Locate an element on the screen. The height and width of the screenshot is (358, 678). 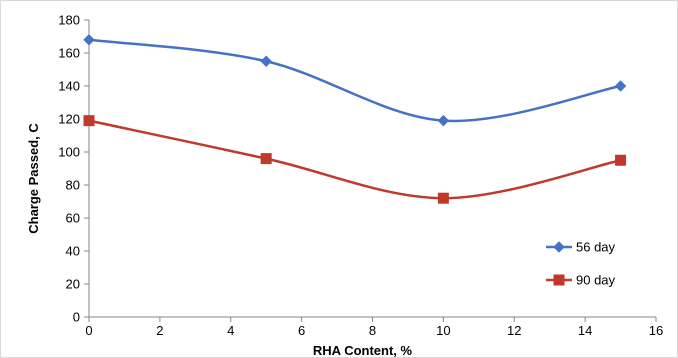
x-tick-label: 8 is located at coordinates (372, 330).